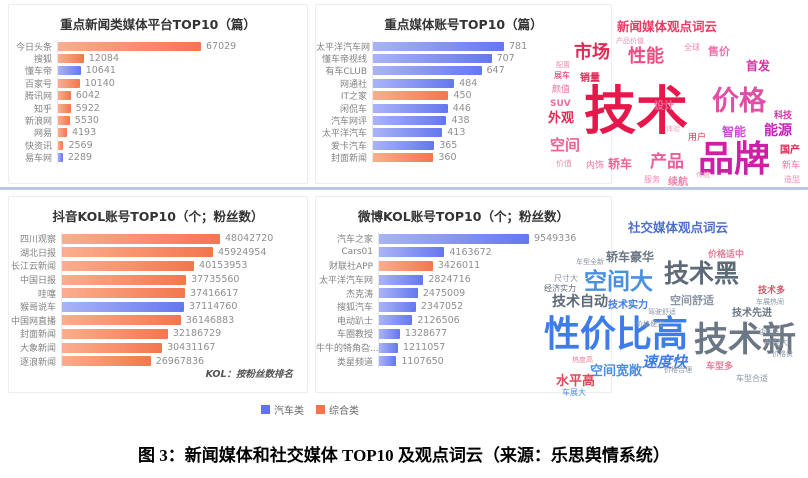 The width and height of the screenshot is (808, 478). What do you see at coordinates (184, 361) in the screenshot?
I see `bar-plot-area: 26967836` at bounding box center [184, 361].